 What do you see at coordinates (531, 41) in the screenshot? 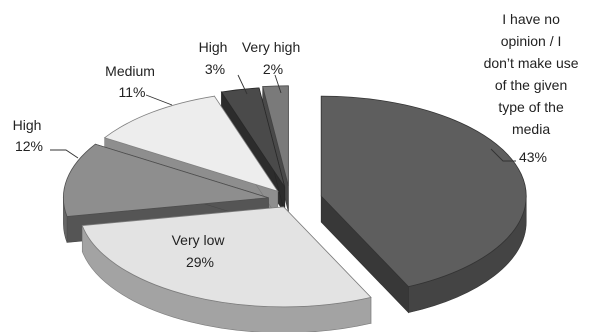
I see `label-no-opinion-line-2: opinion / I` at bounding box center [531, 41].